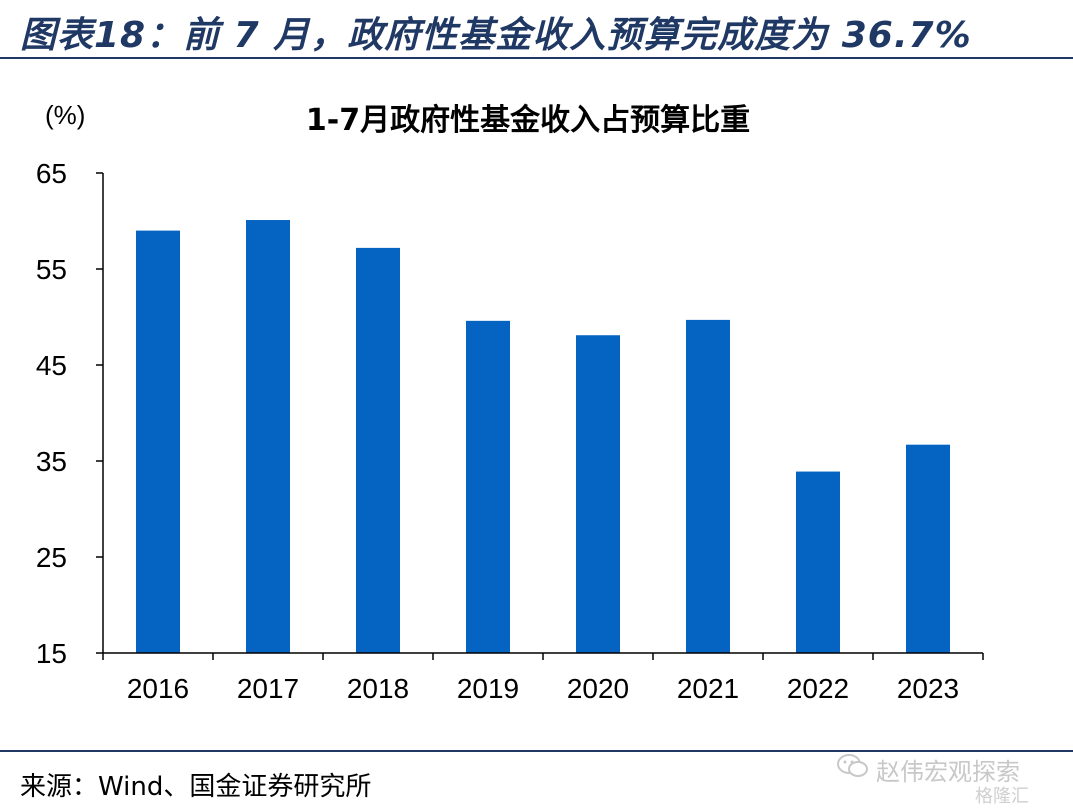  I want to click on x-axis: 2016 2017 2018 2019 2020 2021 2022 2023, so click(543, 678).